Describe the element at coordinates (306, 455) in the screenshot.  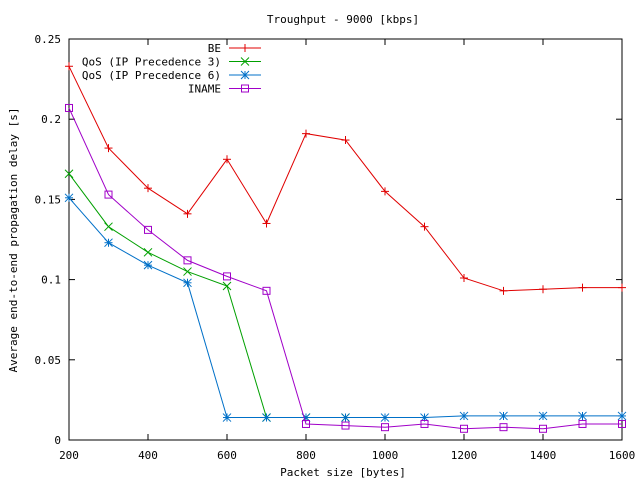
I see `x-tick-label: 800` at that location.